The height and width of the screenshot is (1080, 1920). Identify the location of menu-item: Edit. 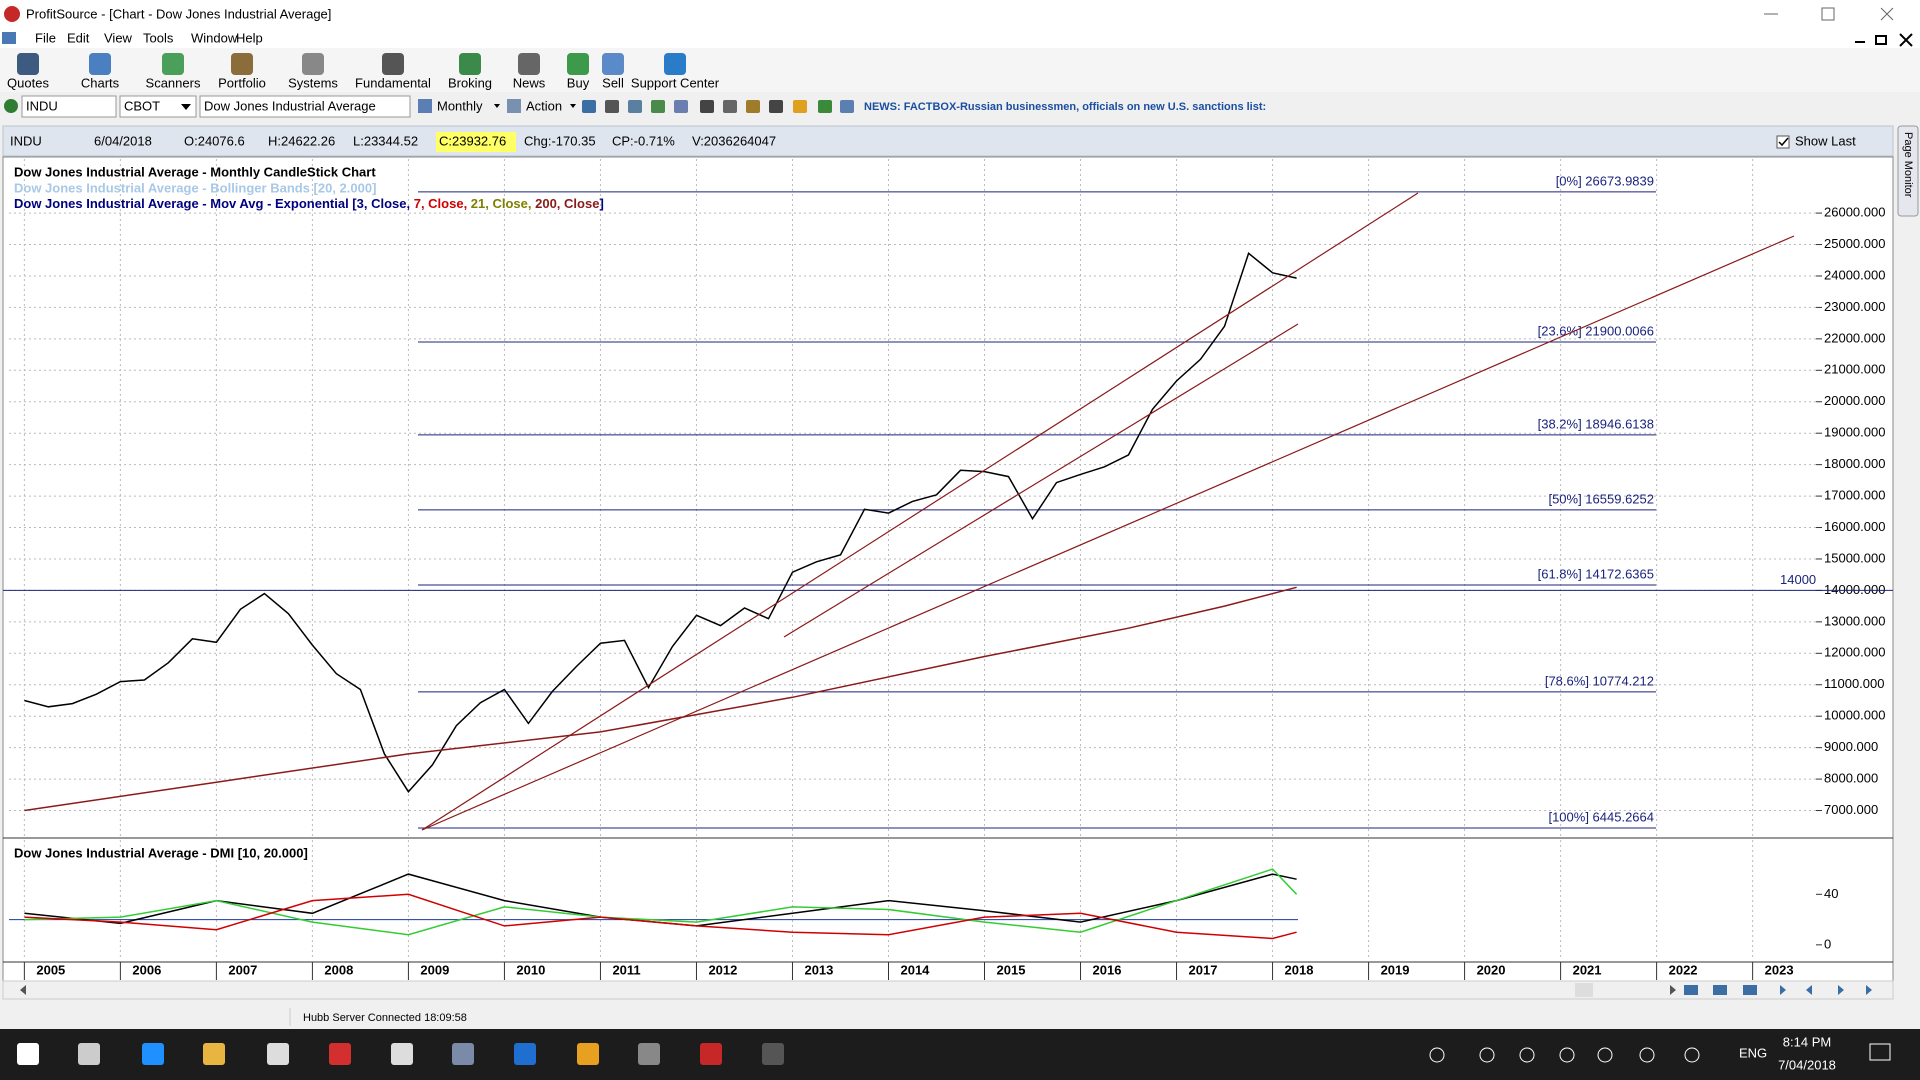
(78, 37).